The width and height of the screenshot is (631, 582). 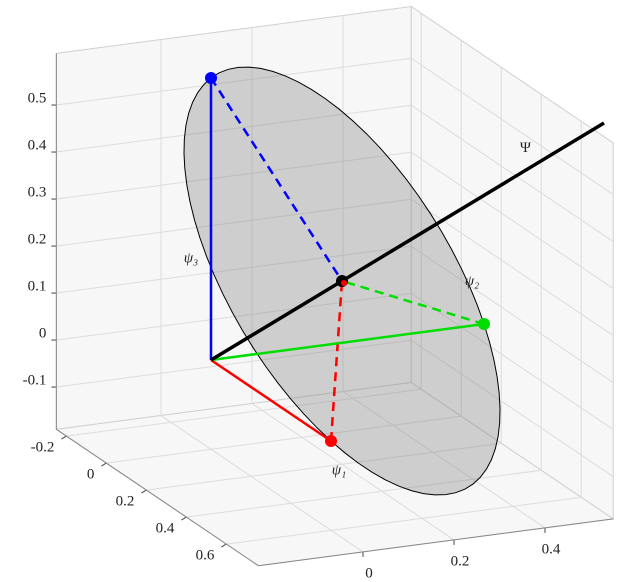 I want to click on vector-label: ψ₃, so click(x=191, y=258).